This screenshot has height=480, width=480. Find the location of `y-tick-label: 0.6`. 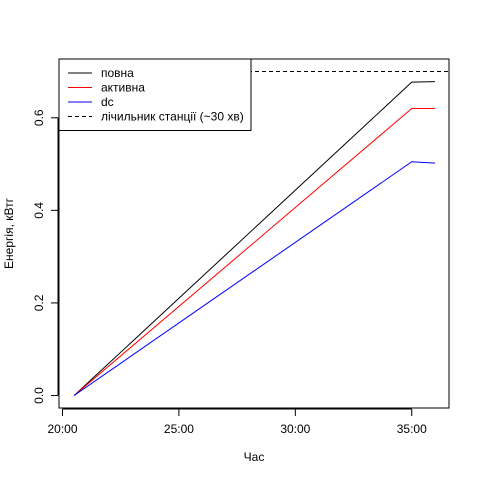

y-tick-label: 0.6 is located at coordinates (39, 117).